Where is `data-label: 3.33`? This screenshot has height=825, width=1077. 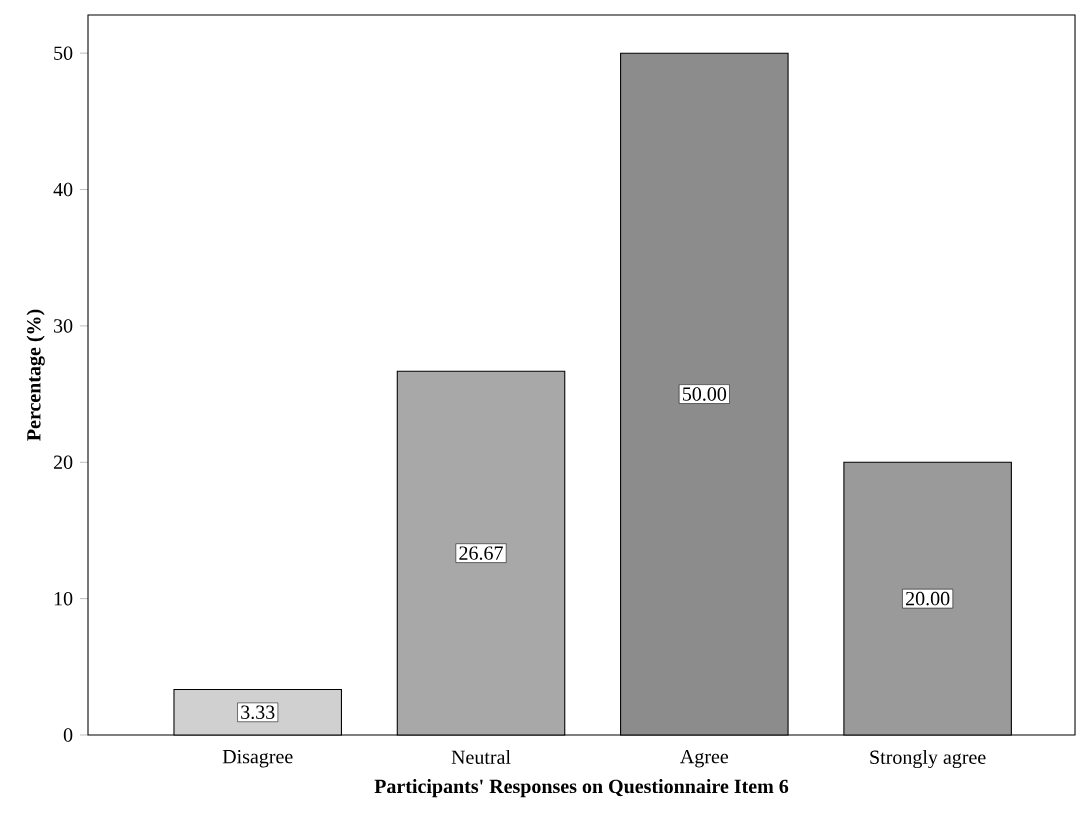 data-label: 3.33 is located at coordinates (258, 712).